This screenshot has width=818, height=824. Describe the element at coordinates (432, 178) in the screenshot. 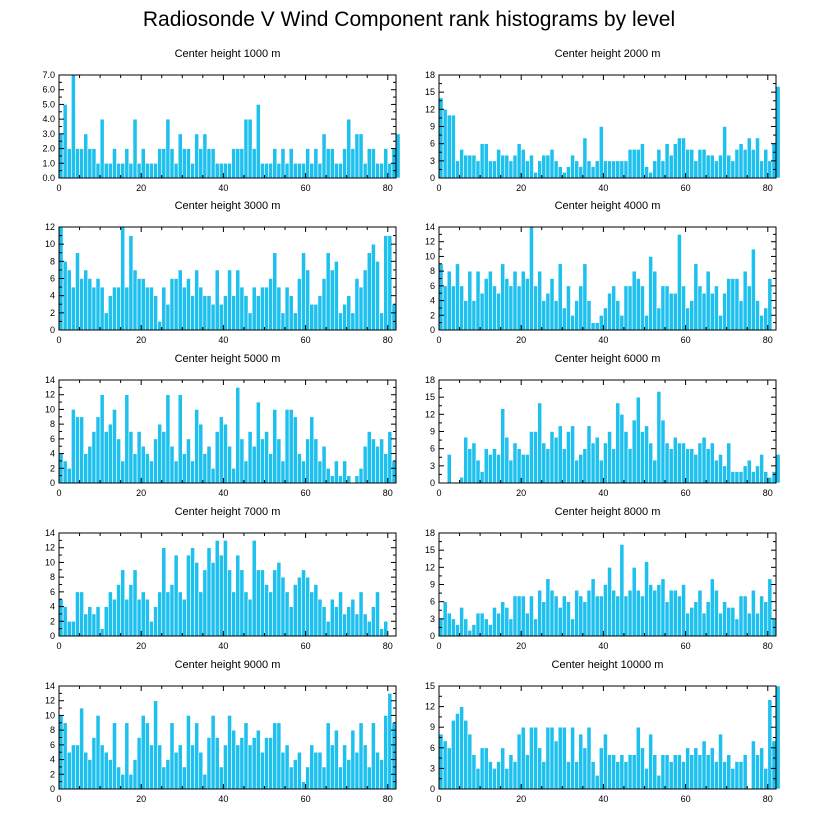

I see `y-tick-label: 0` at that location.